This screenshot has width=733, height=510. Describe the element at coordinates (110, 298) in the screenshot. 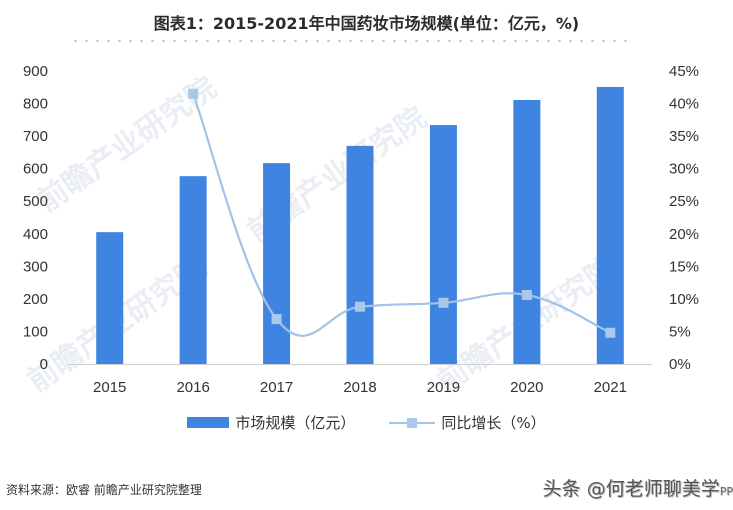

I see `bar-2015` at that location.